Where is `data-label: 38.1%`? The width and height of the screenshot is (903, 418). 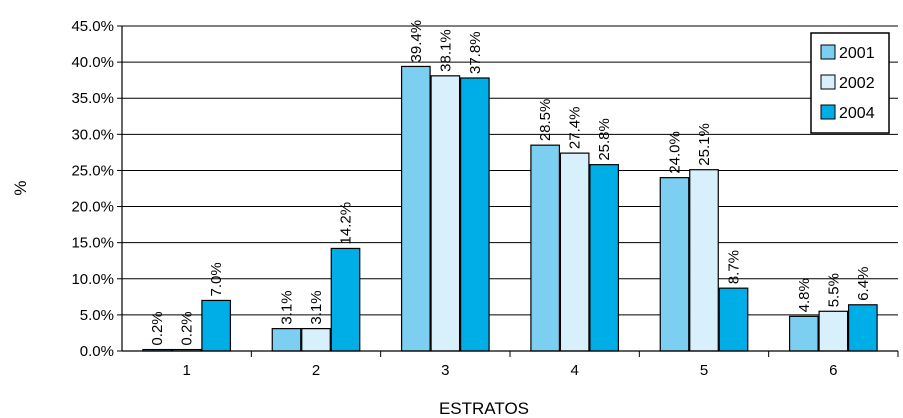
data-label: 38.1% is located at coordinates (445, 50).